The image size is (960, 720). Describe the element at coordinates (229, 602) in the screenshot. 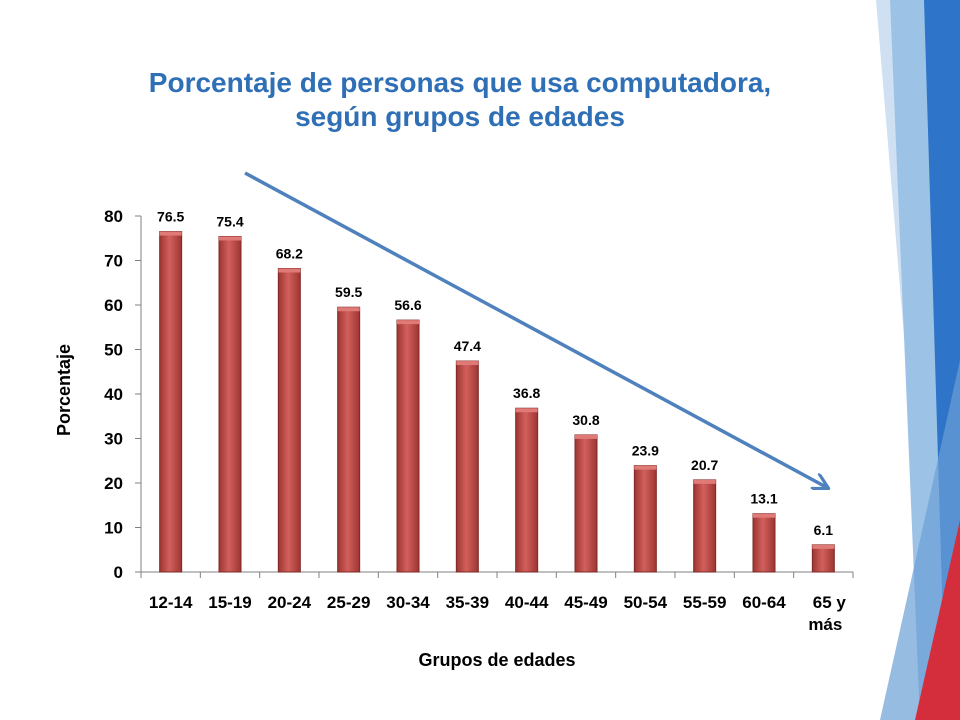

I see `x-tick-label: 15-19` at that location.